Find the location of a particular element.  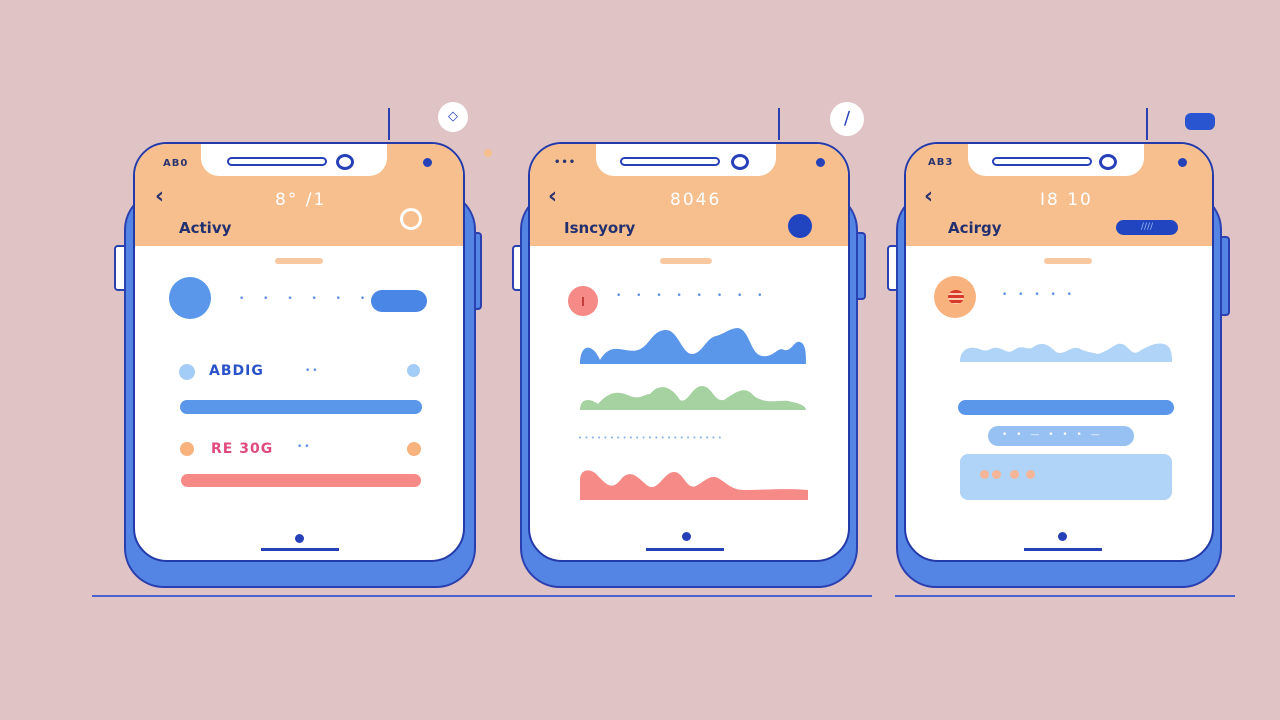

info-pill is located at coordinates (1061, 436).